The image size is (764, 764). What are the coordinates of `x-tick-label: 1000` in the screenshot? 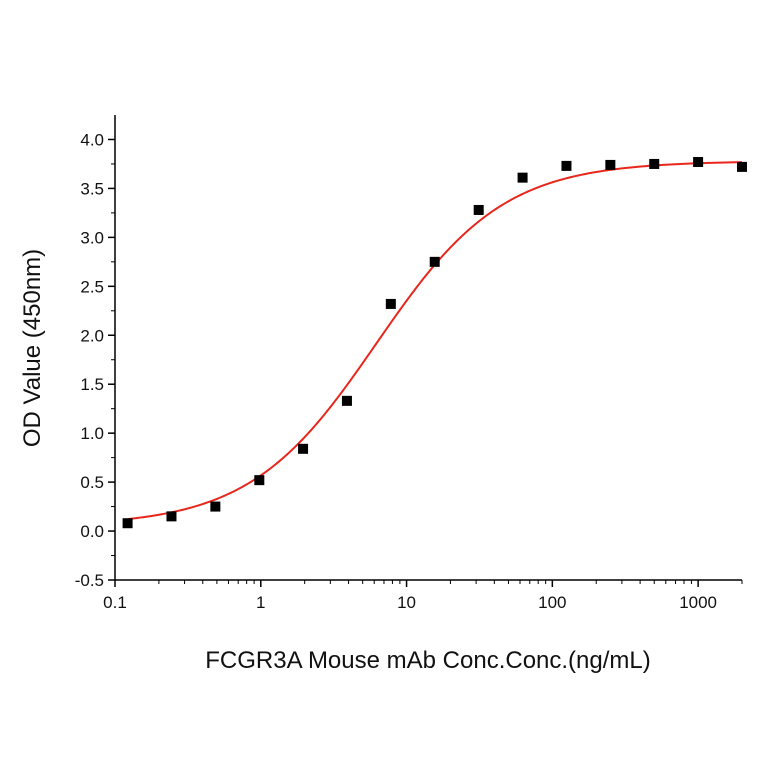 It's located at (698, 602).